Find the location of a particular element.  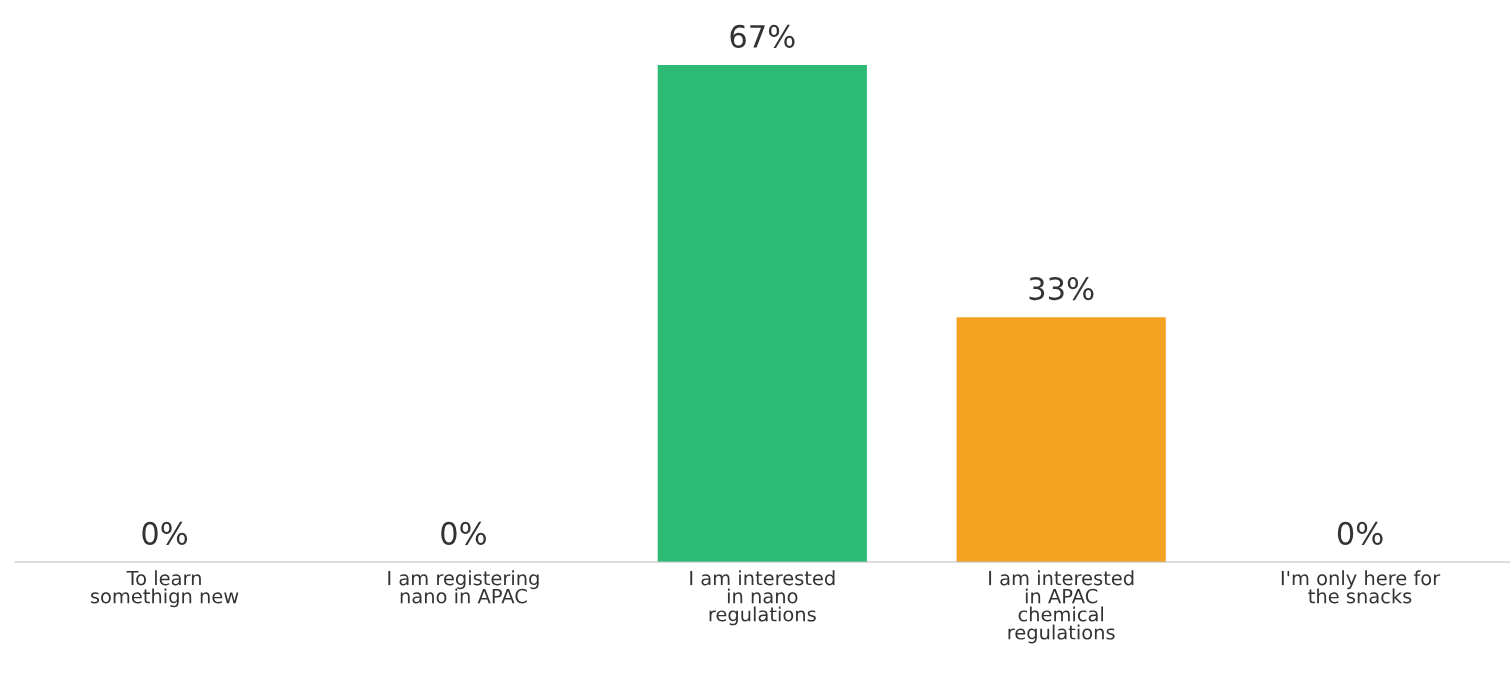

data-label: 33% is located at coordinates (1061, 289).